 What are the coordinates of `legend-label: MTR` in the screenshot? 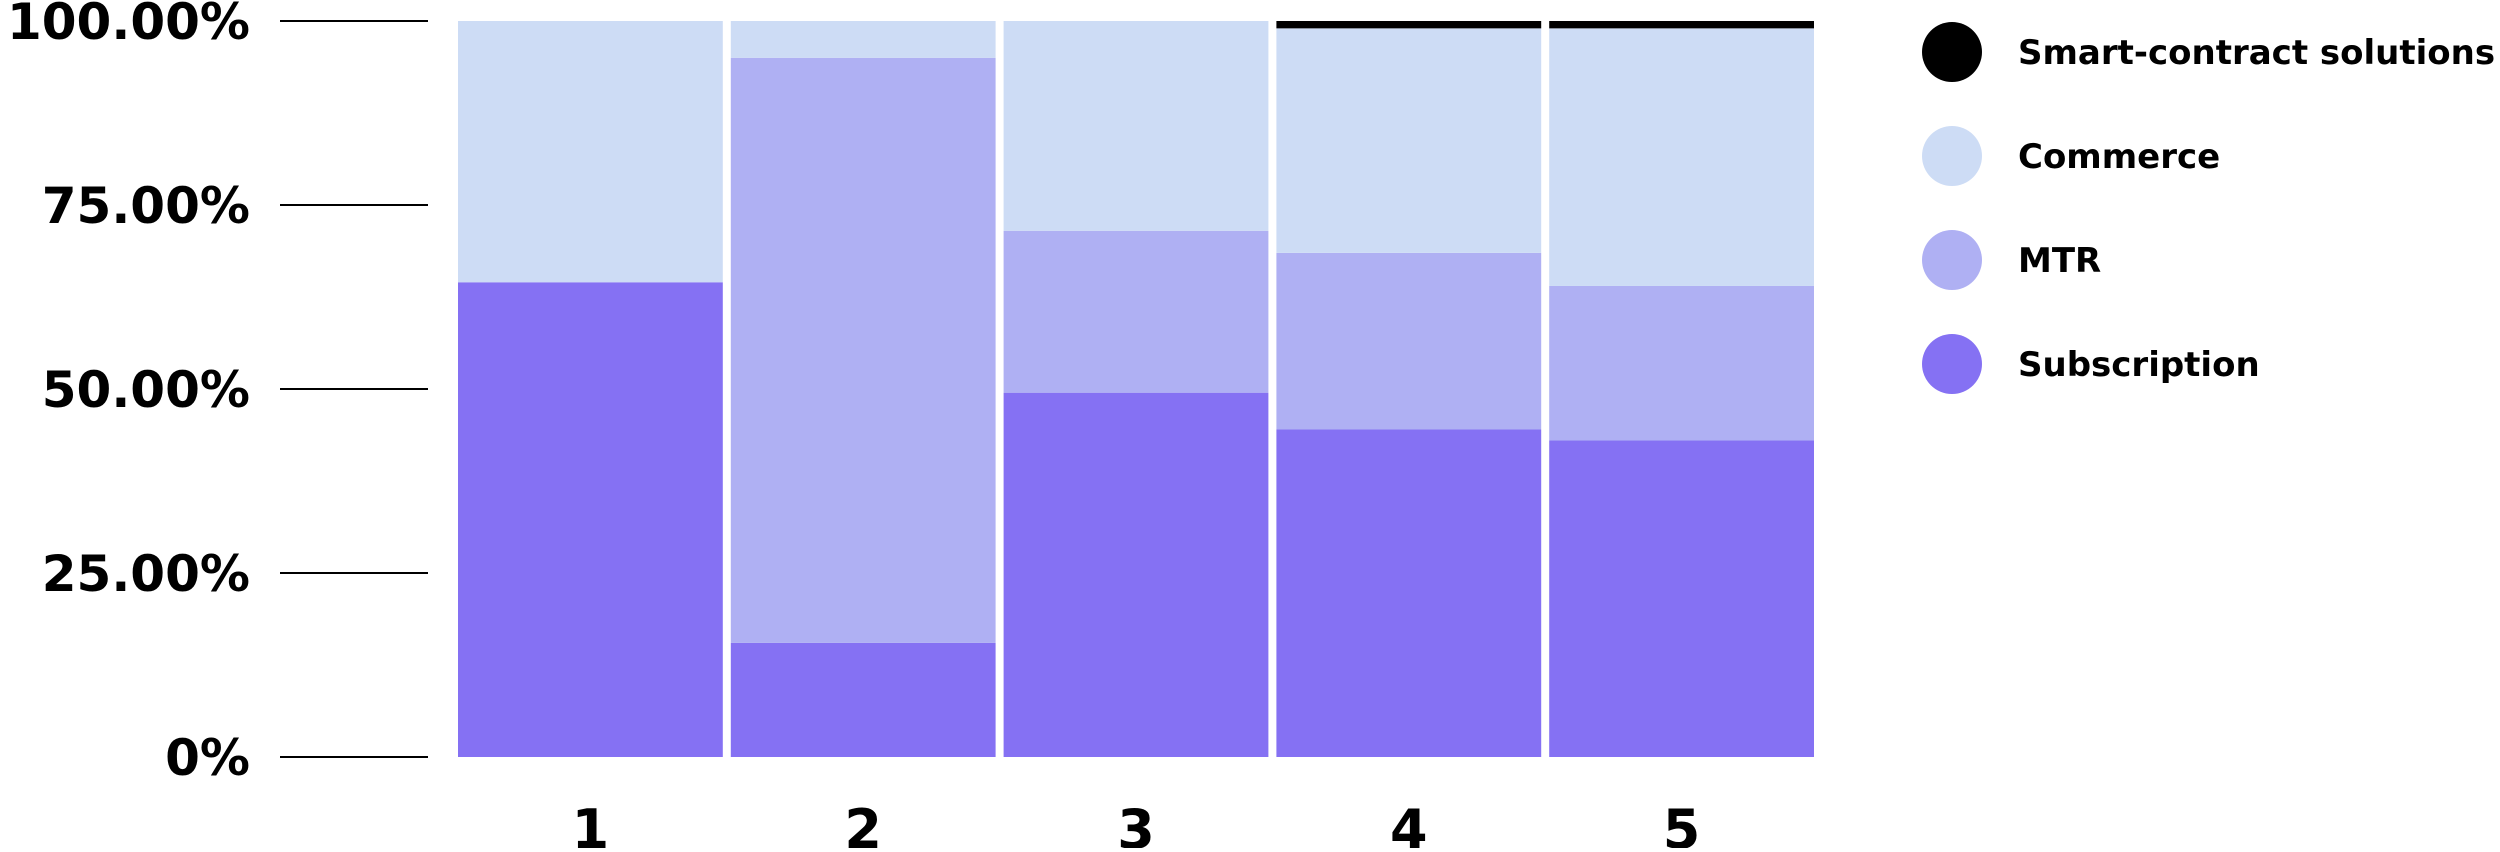 It's located at (2059, 261).